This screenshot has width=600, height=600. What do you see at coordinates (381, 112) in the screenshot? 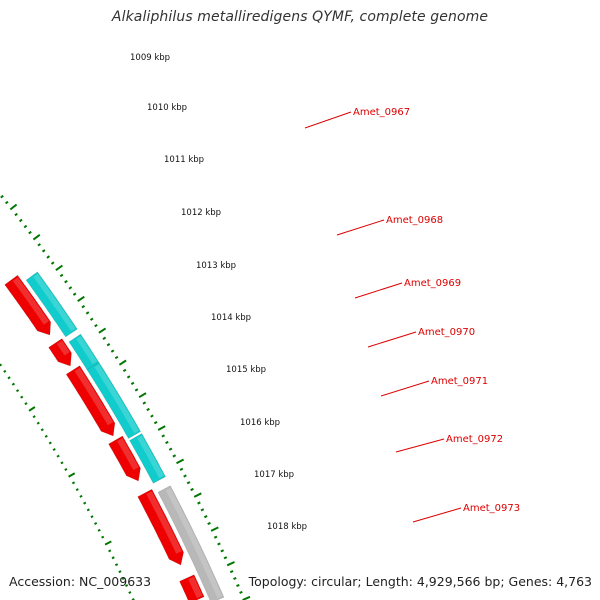
I see `gene-label: Amet_0967` at bounding box center [381, 112].